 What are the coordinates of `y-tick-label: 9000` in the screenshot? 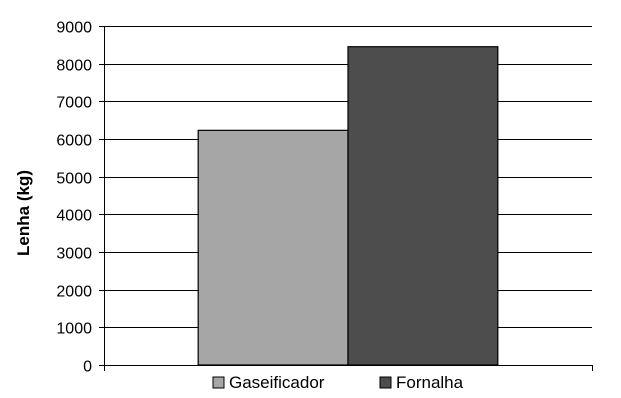 It's located at (74, 28).